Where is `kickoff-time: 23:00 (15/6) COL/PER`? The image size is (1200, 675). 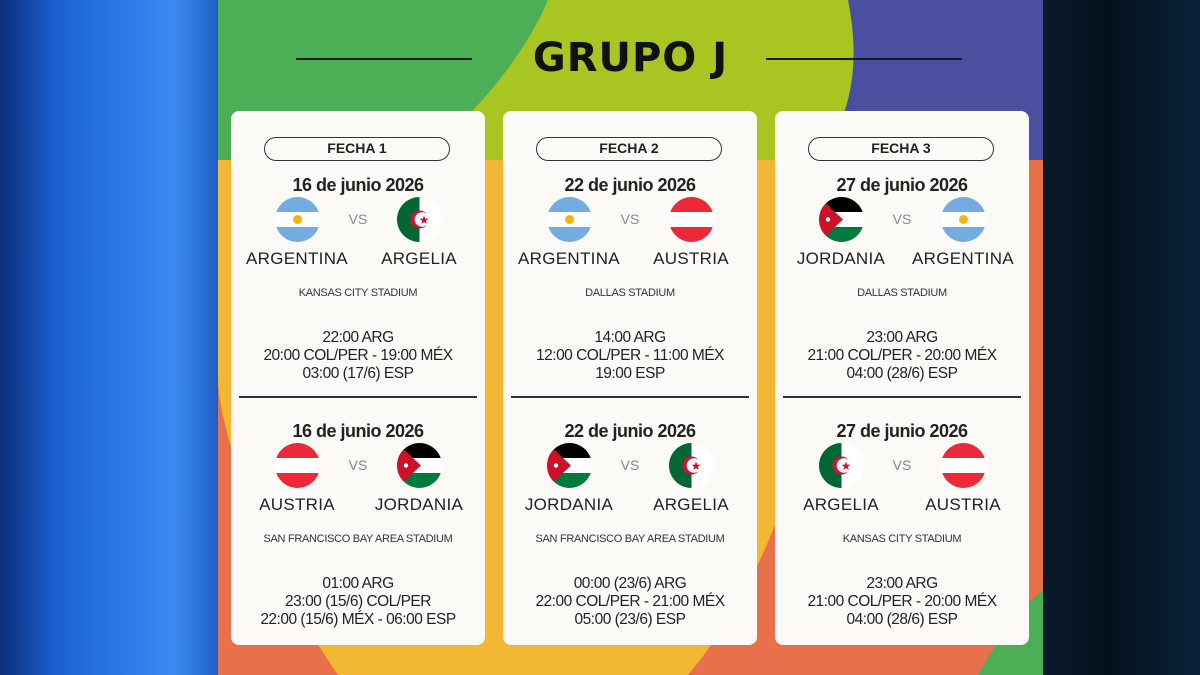 kickoff-time: 23:00 (15/6) COL/PER is located at coordinates (358, 601).